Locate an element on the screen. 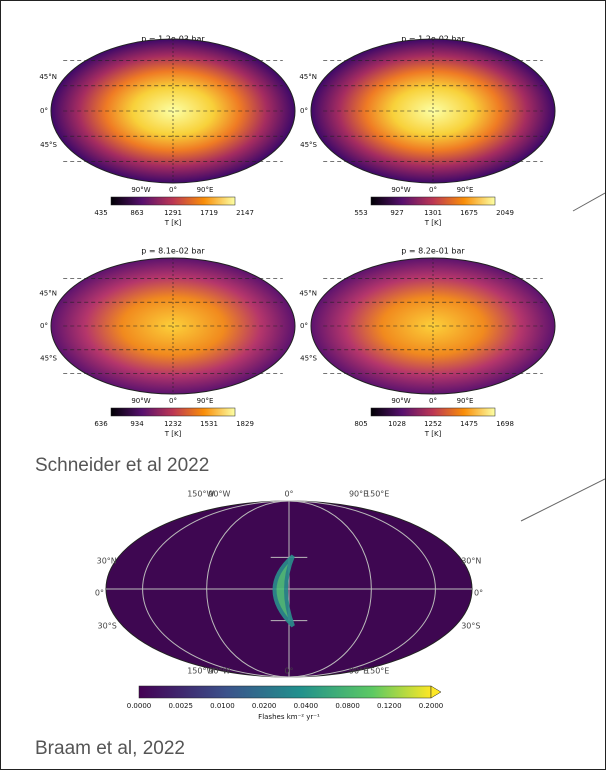 The width and height of the screenshot is (606, 770). colorbar-tick: 1291 is located at coordinates (173, 213).